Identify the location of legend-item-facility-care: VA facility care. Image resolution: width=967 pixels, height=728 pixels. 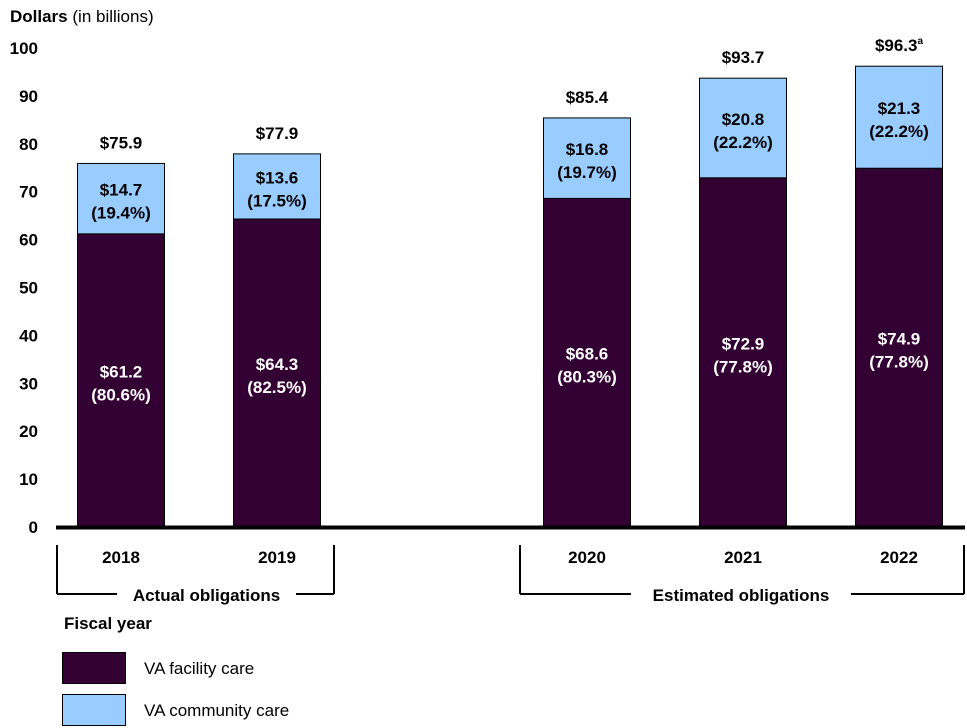
(212, 668).